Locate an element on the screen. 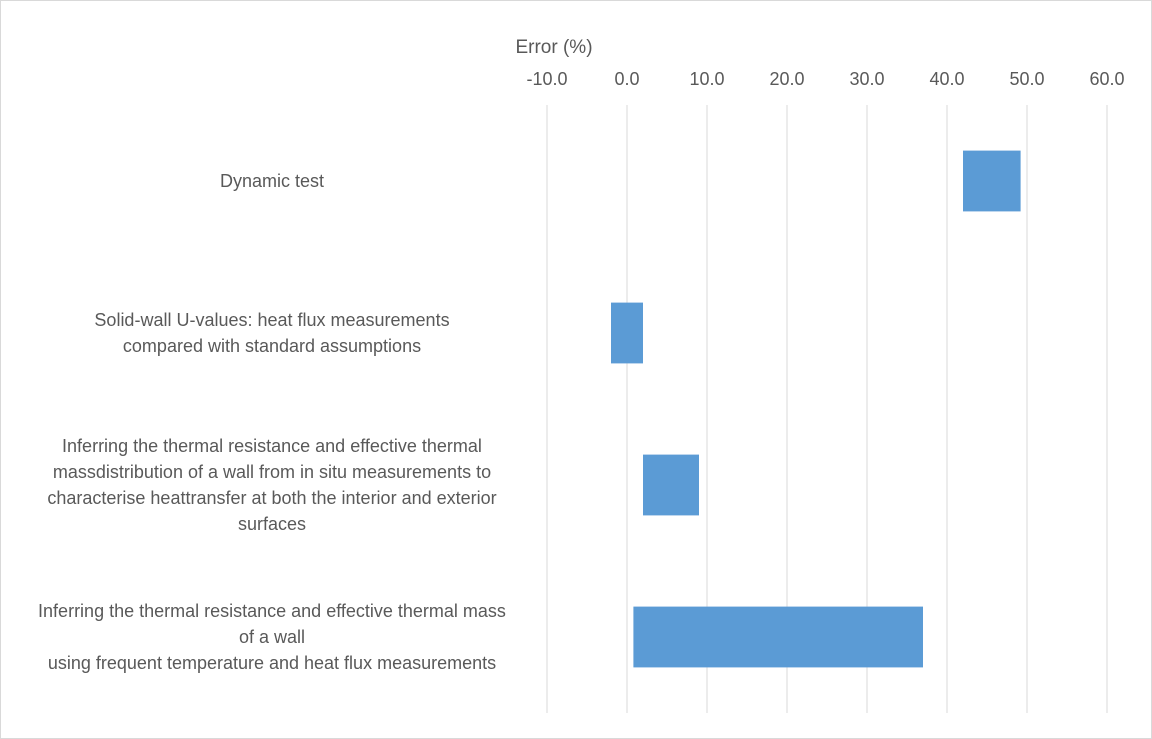 This screenshot has width=1152, height=739. category-label-line: compared with standard assumptions is located at coordinates (272, 346).